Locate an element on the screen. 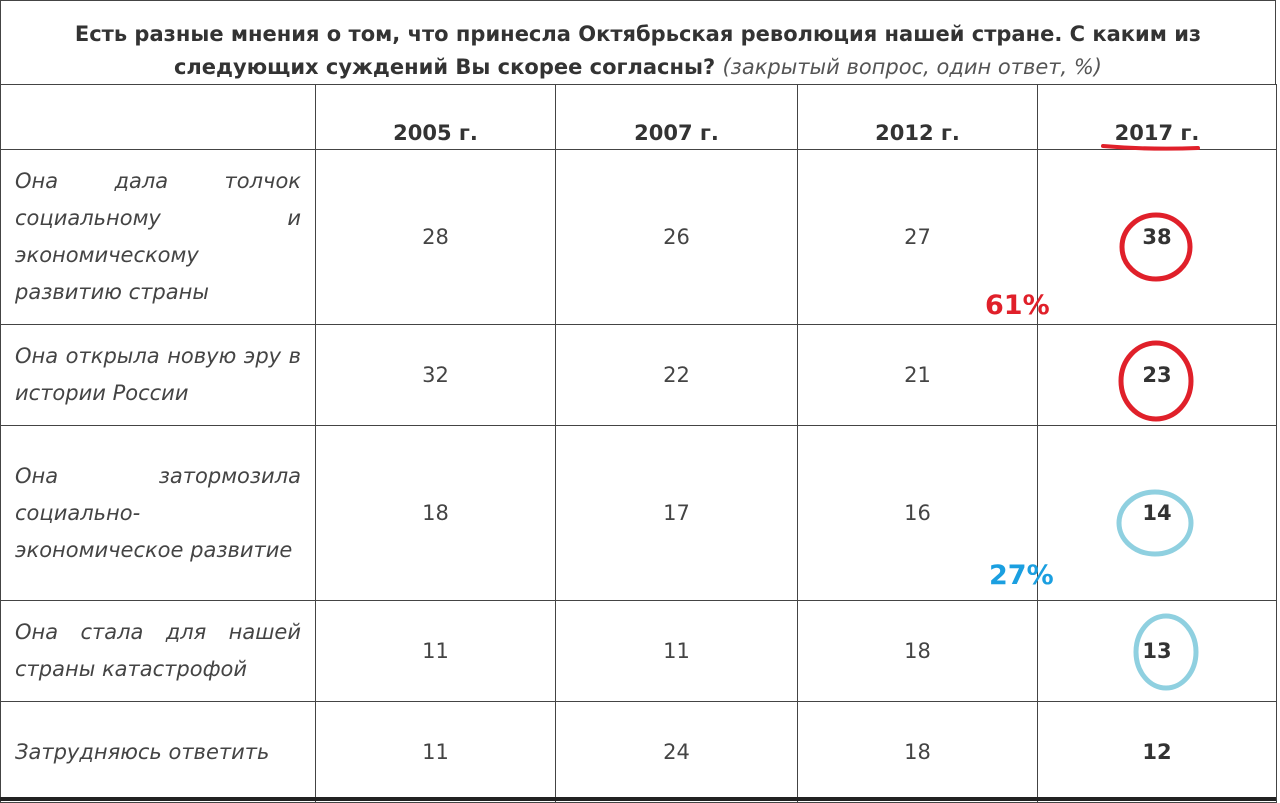 The width and height of the screenshot is (1280, 803). annotation-negative-total: 27% is located at coordinates (1021, 575).